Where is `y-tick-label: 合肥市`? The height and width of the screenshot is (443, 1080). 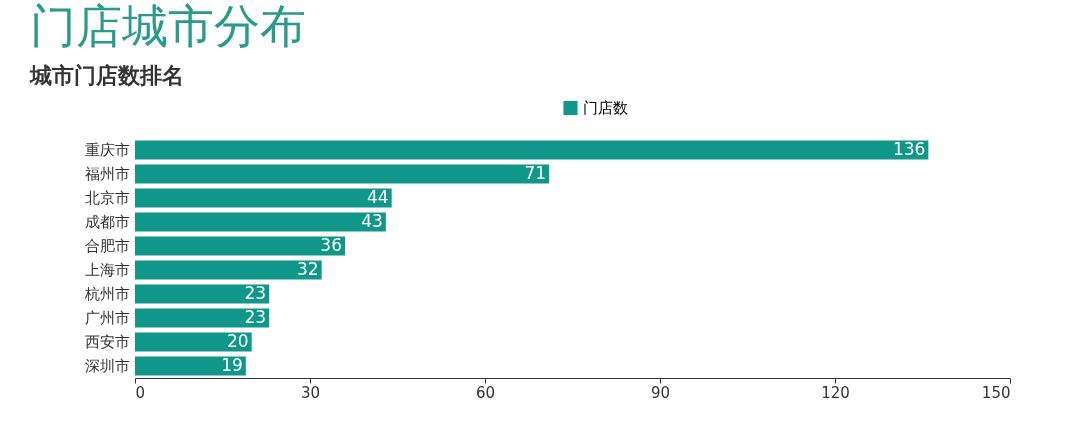 y-tick-label: 合肥市 is located at coordinates (107, 246).